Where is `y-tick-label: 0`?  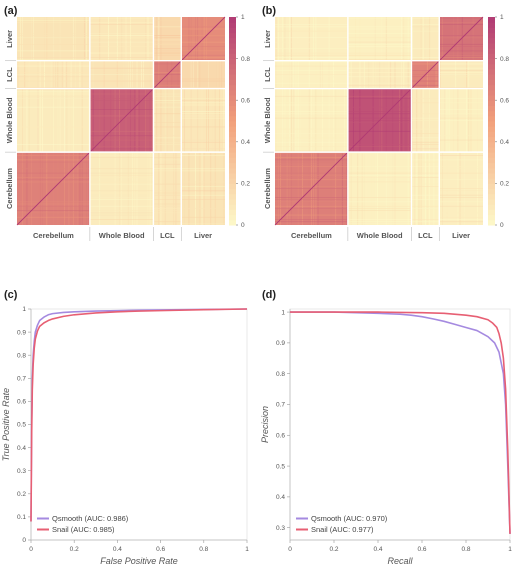
y-tick-label: 0 is located at coordinates (24, 540).